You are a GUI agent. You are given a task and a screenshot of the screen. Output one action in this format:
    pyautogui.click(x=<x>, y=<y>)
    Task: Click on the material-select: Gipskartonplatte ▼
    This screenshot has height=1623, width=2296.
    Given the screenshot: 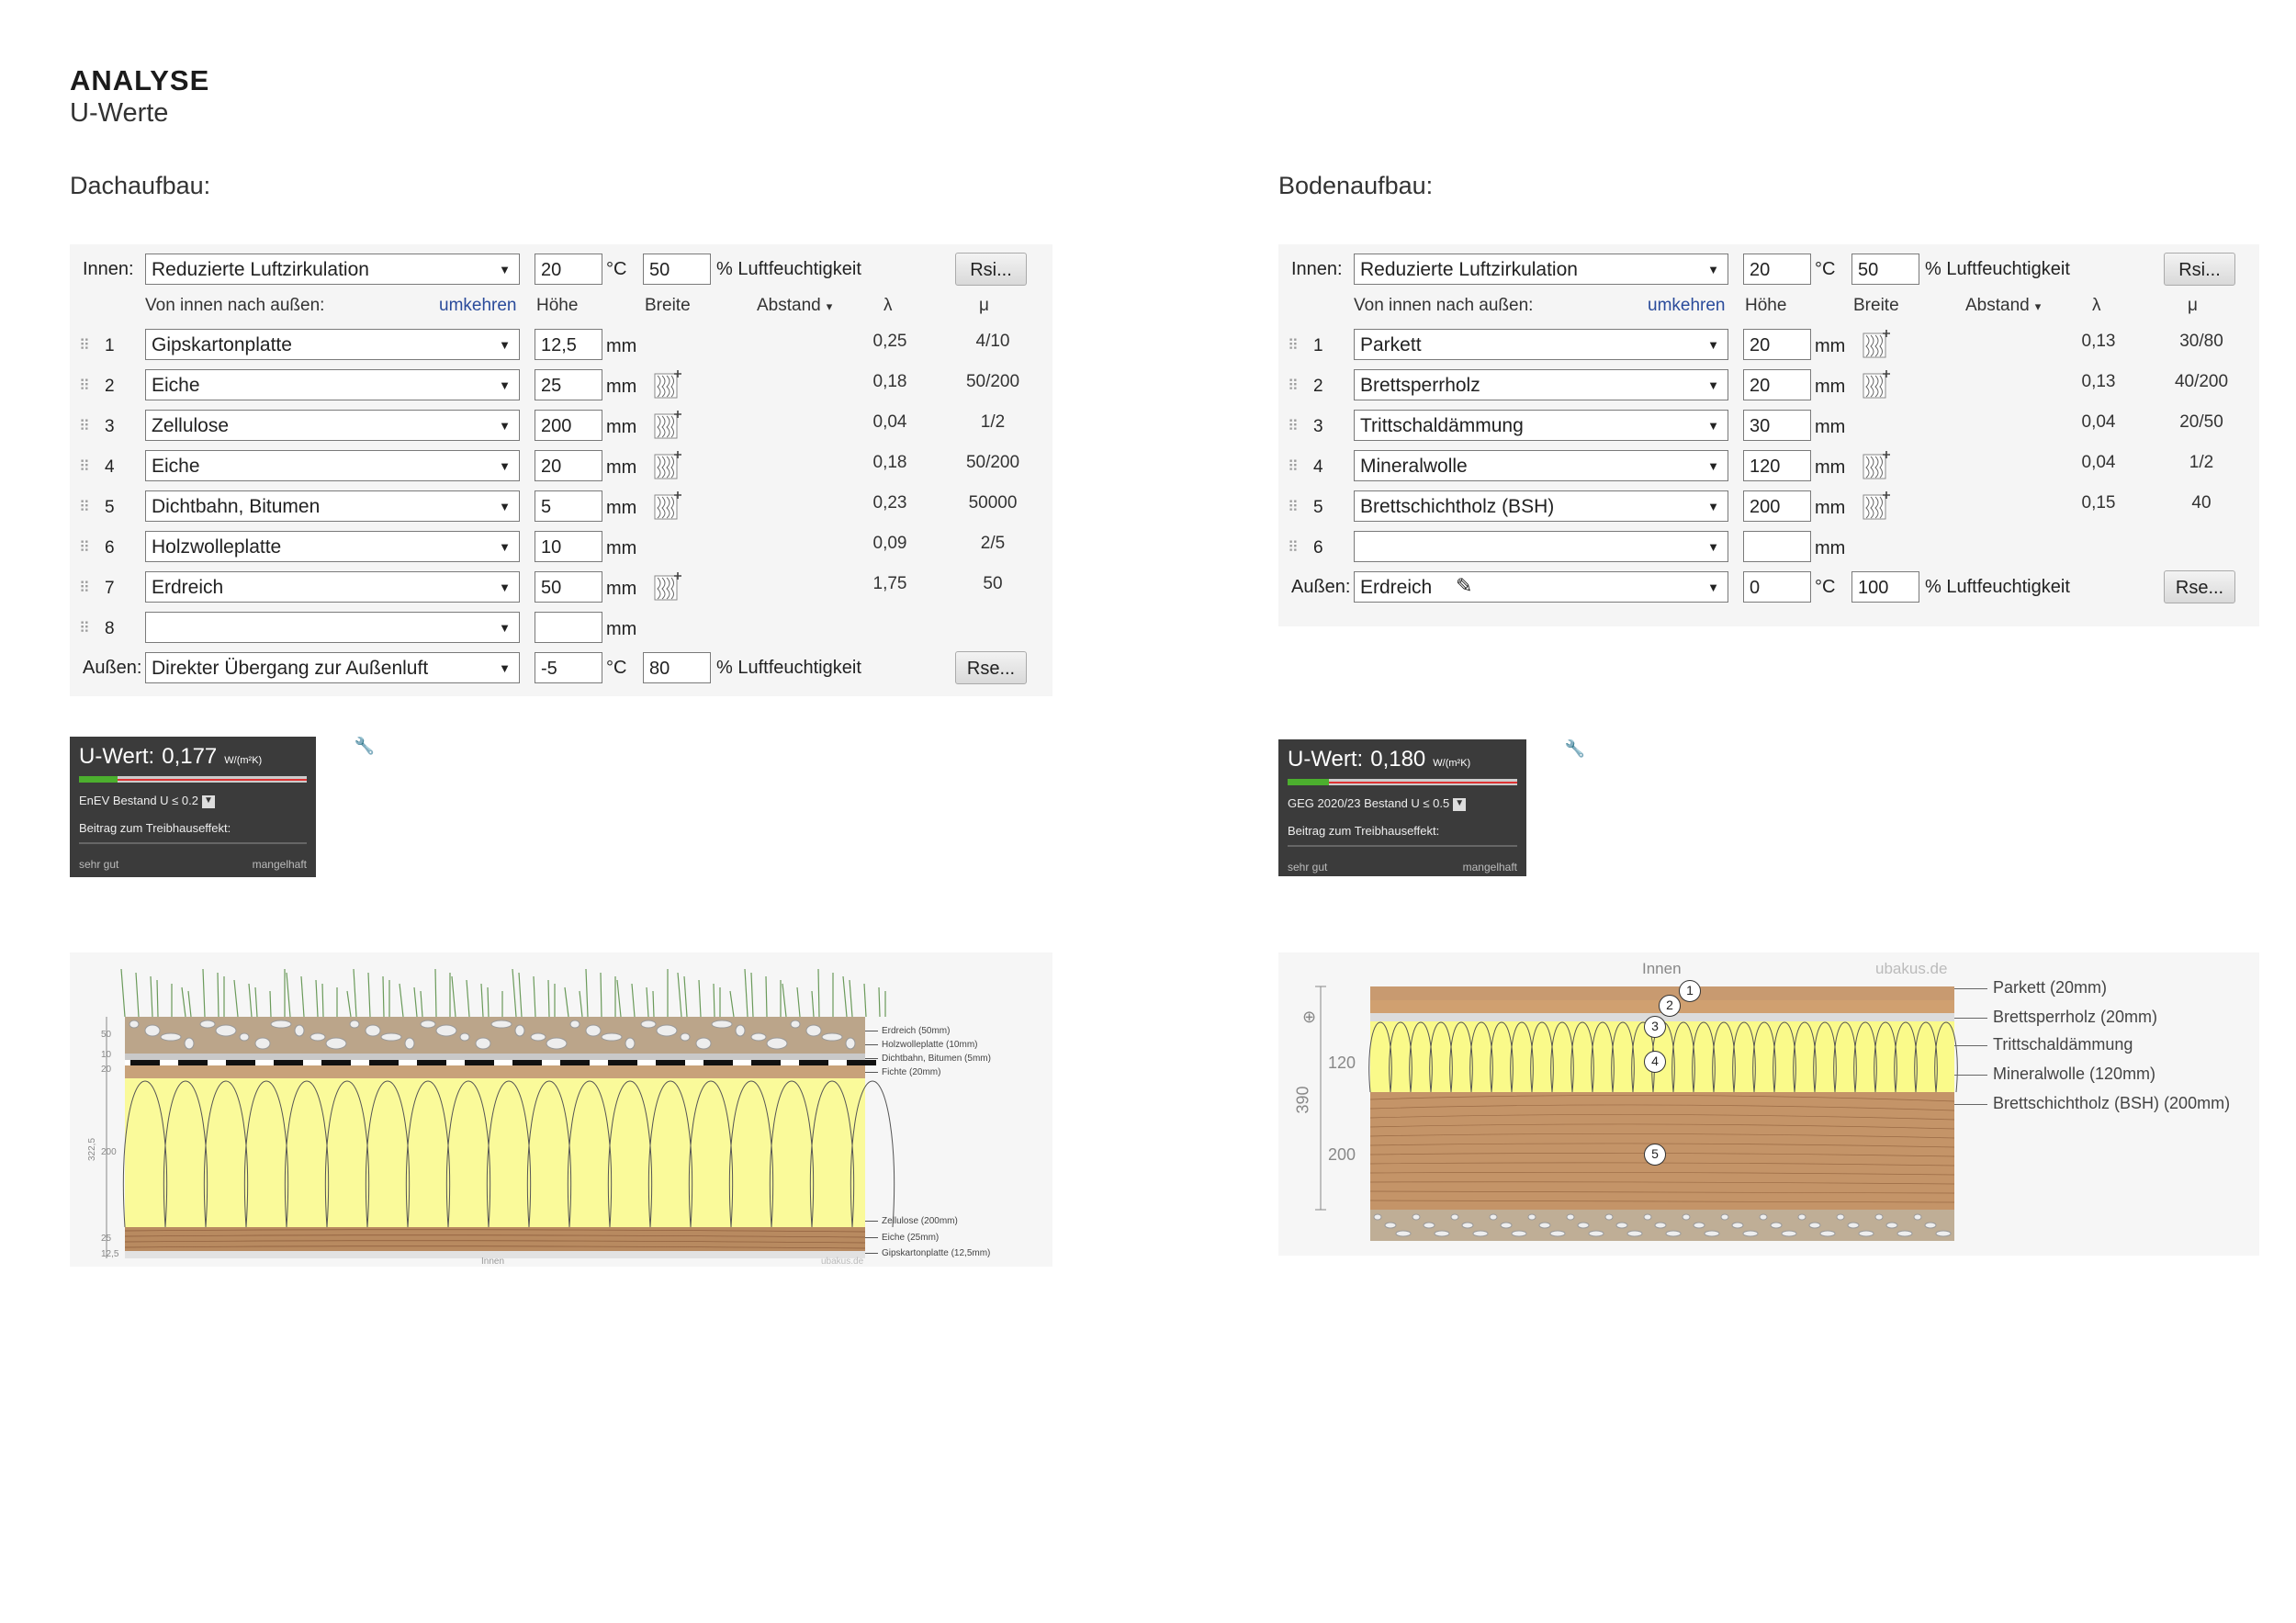 What is the action you would take?
    pyautogui.click(x=332, y=344)
    